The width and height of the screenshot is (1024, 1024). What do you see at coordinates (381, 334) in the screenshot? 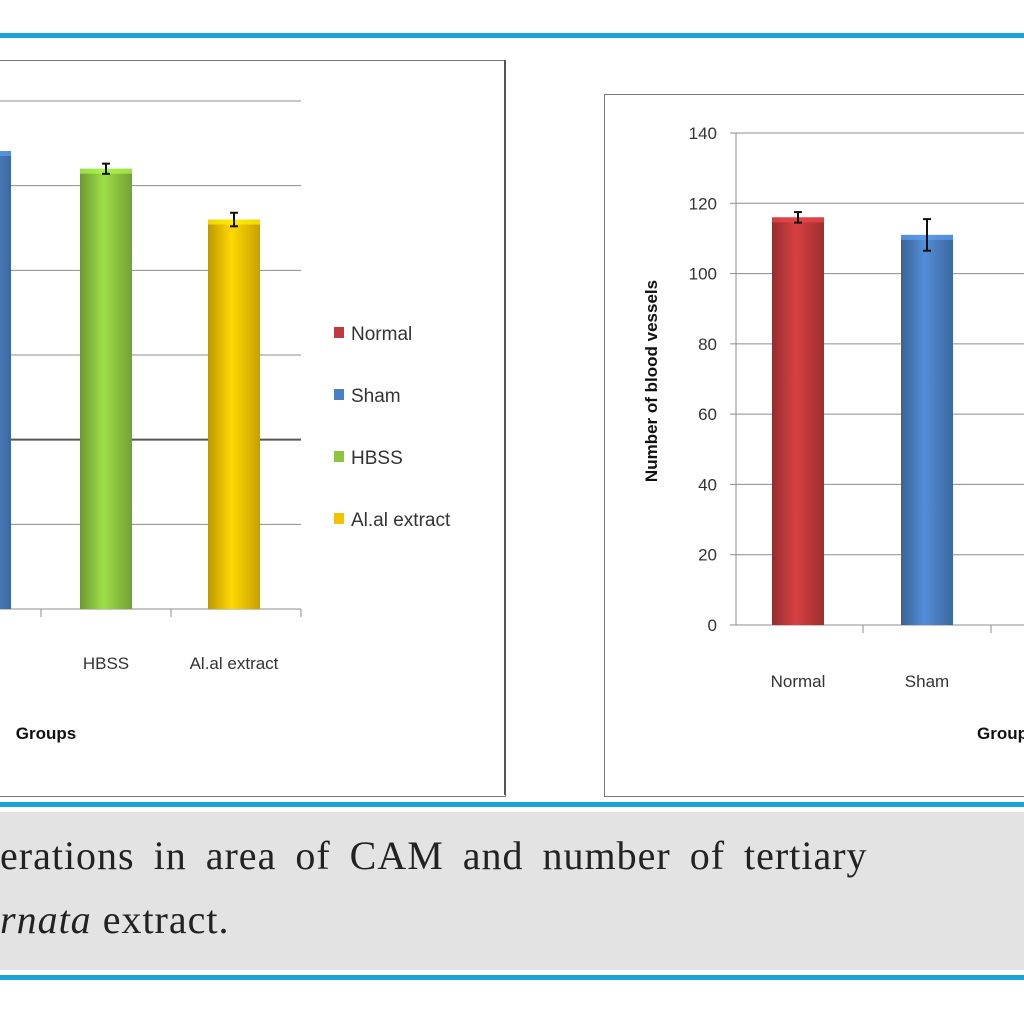
I see `legend-label: Normal` at bounding box center [381, 334].